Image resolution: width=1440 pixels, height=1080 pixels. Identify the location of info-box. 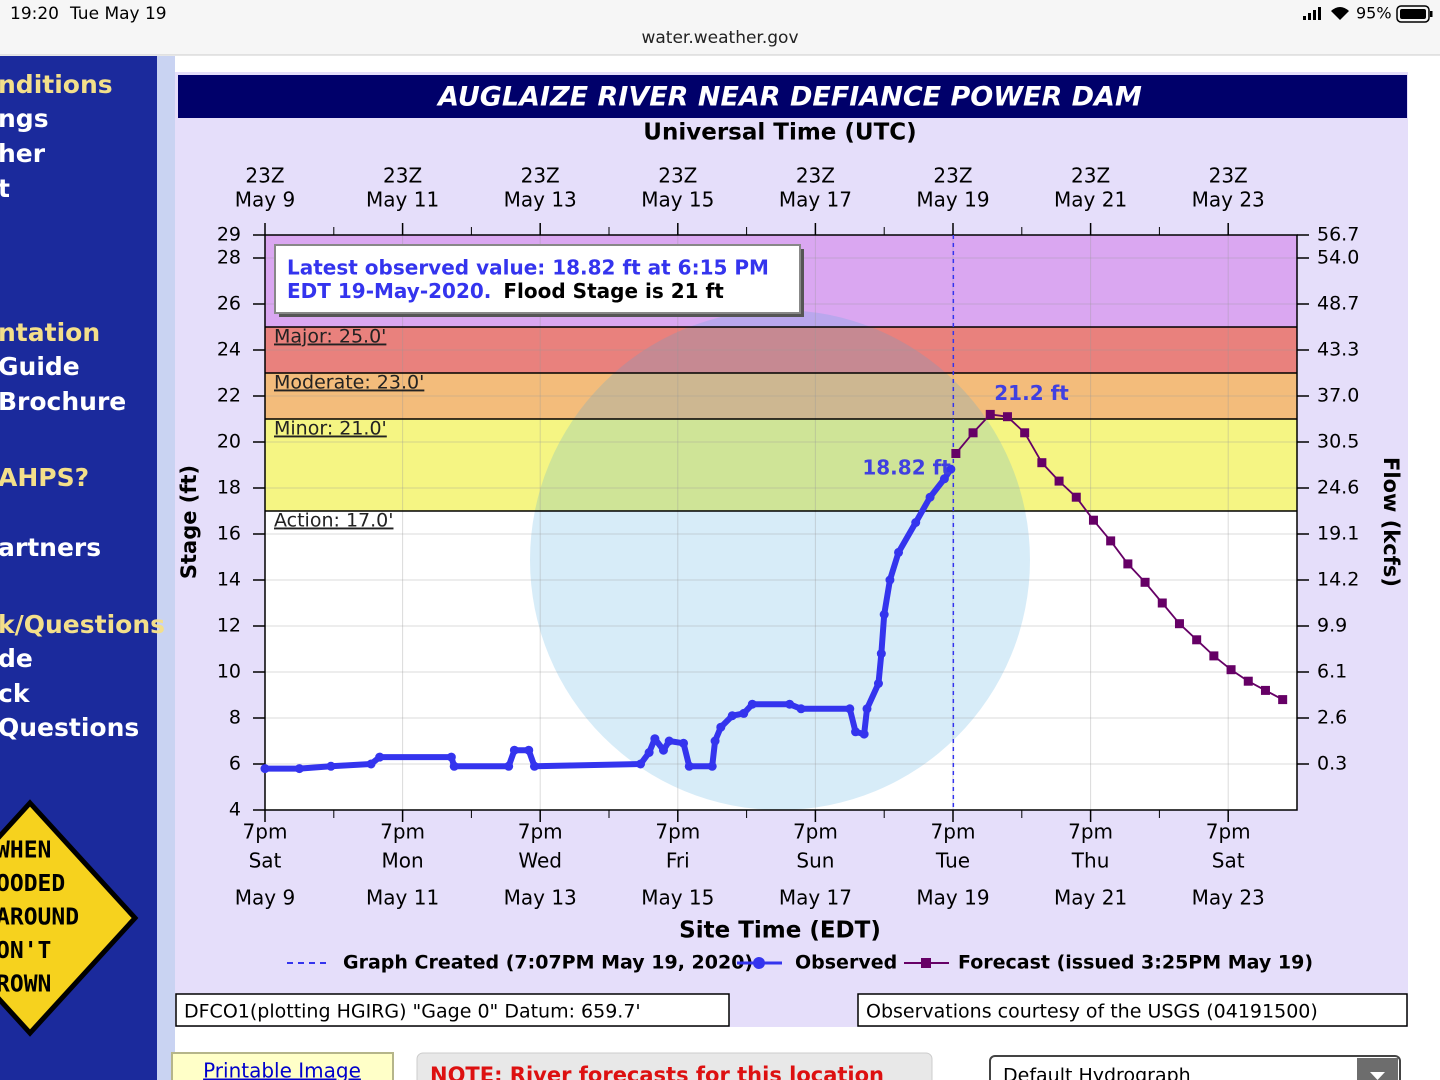
(537, 279).